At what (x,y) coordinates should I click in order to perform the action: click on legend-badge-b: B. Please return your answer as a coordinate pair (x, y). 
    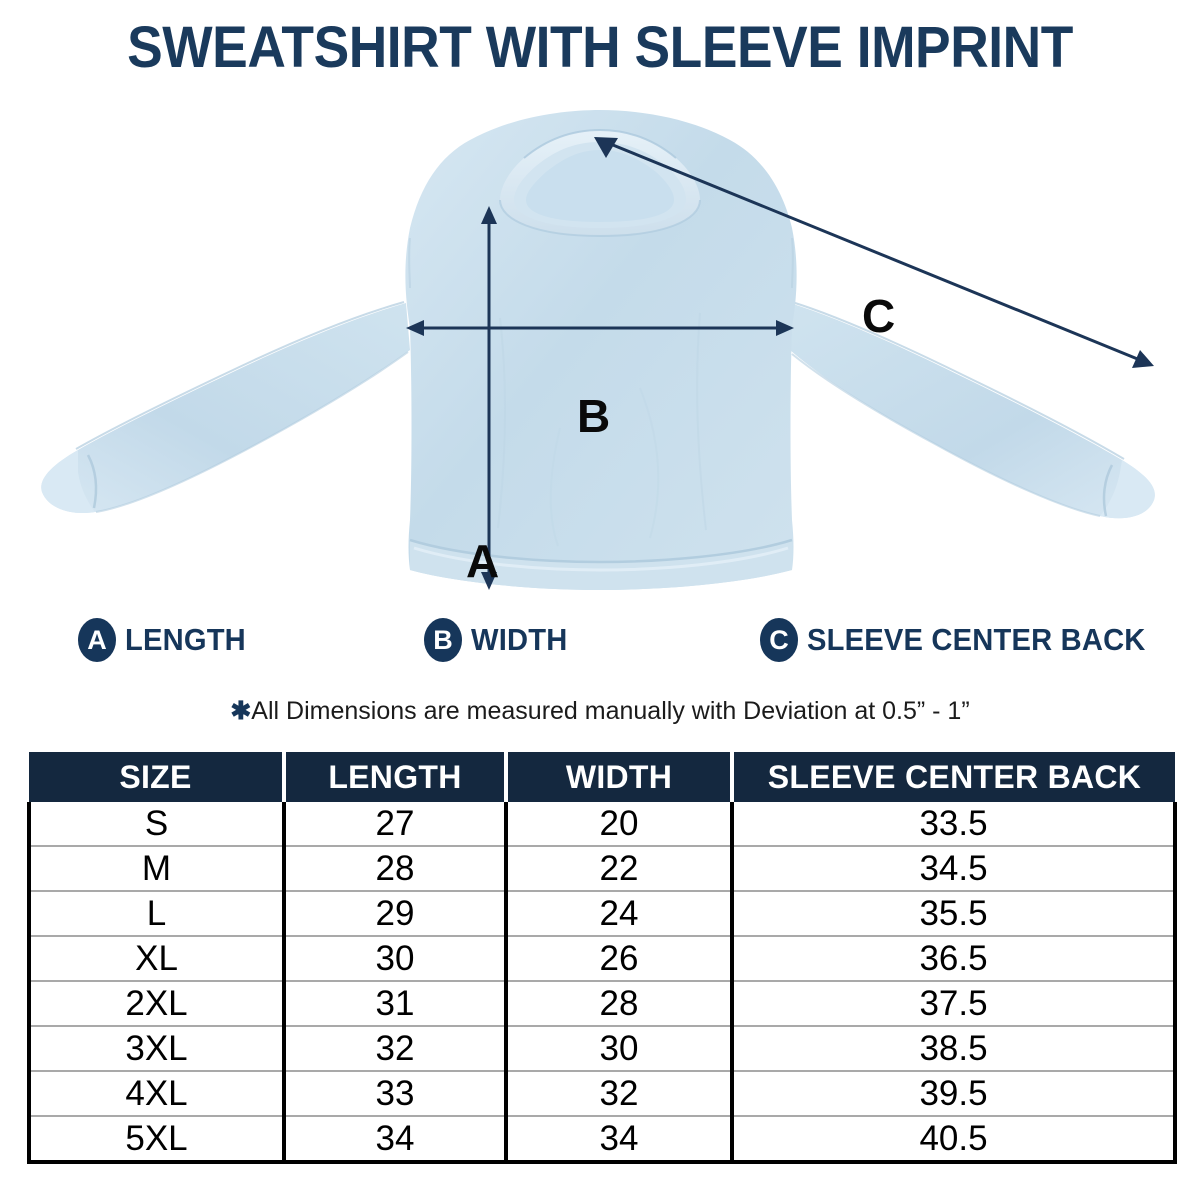
    Looking at the image, I should click on (443, 640).